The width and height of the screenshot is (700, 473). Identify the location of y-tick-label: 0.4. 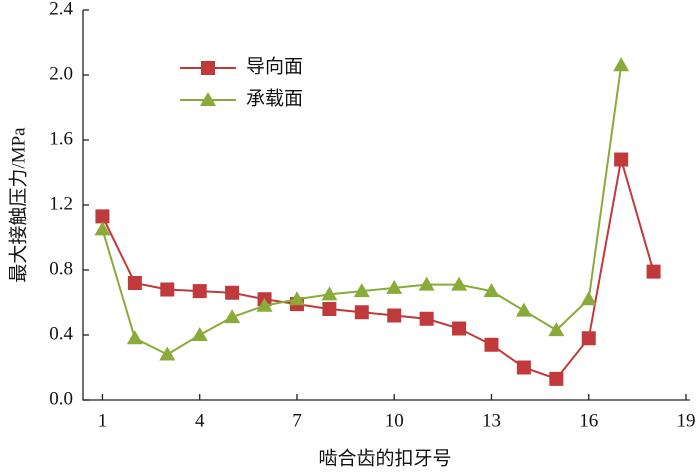
(61, 333).